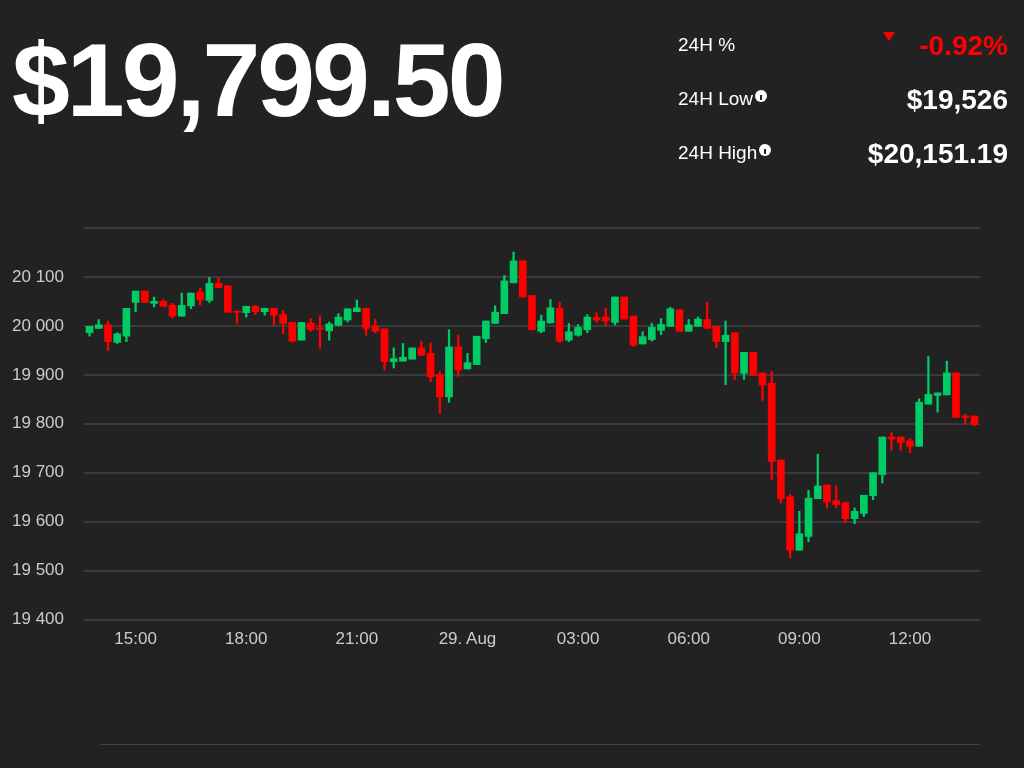 Image resolution: width=1024 pixels, height=768 pixels. What do you see at coordinates (38, 472) in the screenshot?
I see `y-tick-label: 19 700` at bounding box center [38, 472].